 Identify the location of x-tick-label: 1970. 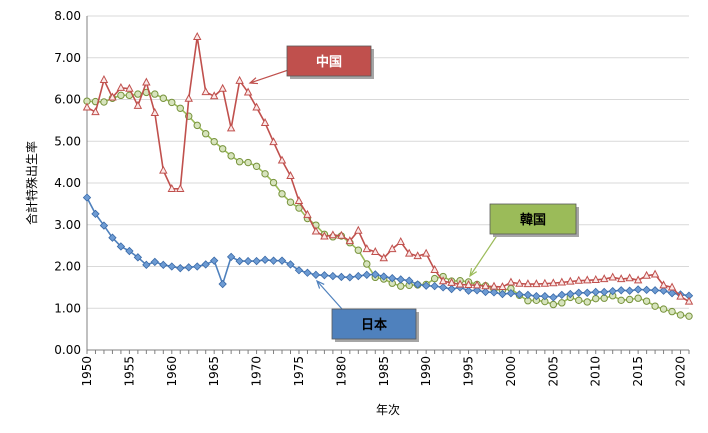
(257, 371).